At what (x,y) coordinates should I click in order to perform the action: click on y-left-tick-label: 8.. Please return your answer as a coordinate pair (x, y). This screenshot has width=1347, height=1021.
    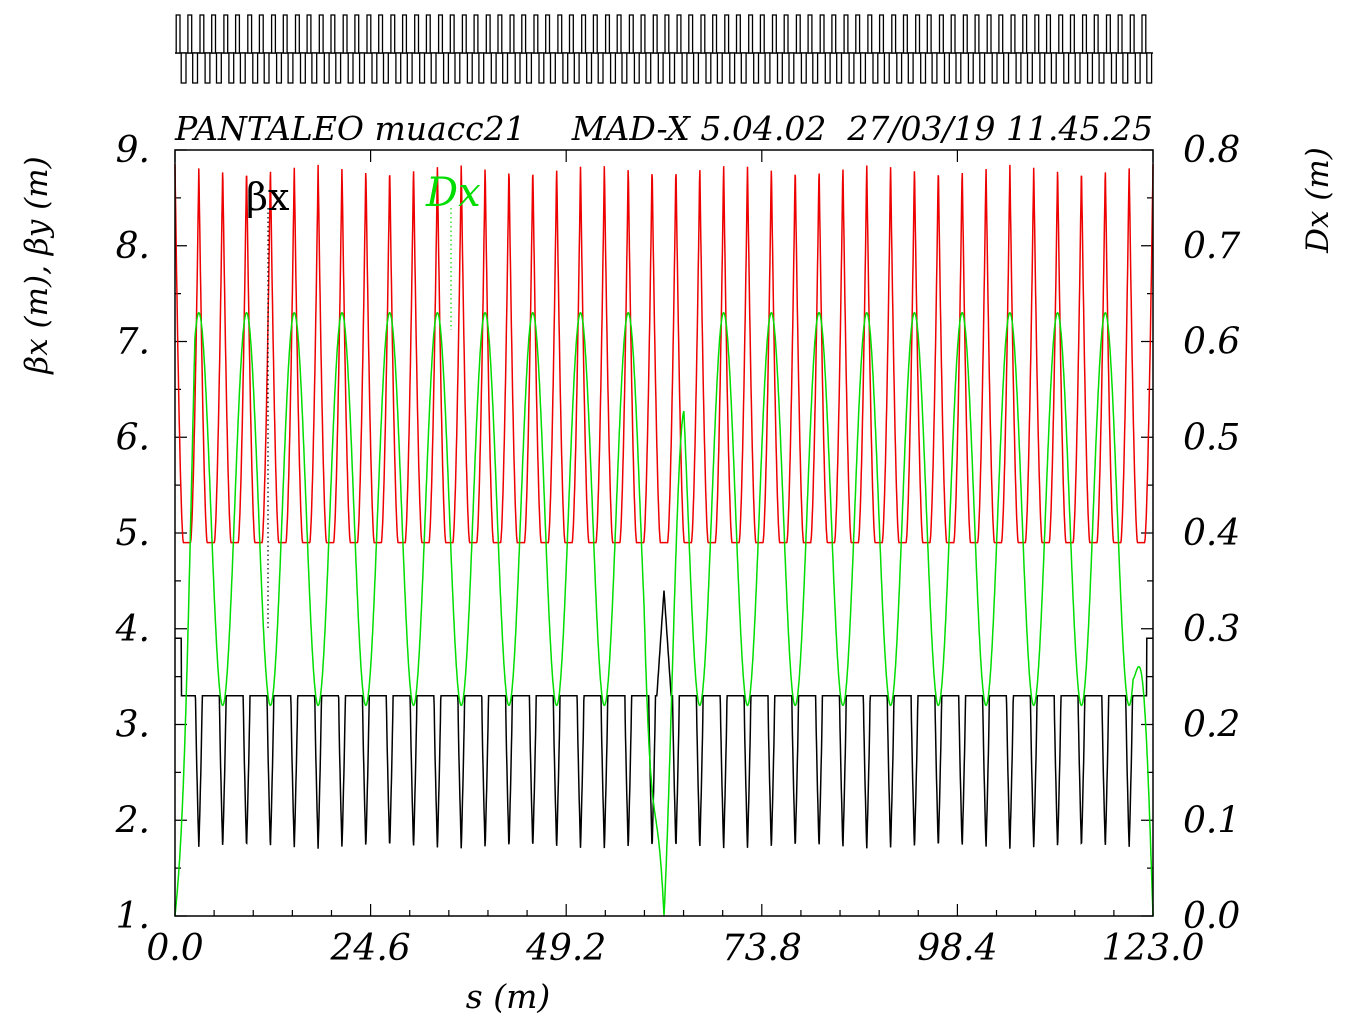
    Looking at the image, I should click on (133, 246).